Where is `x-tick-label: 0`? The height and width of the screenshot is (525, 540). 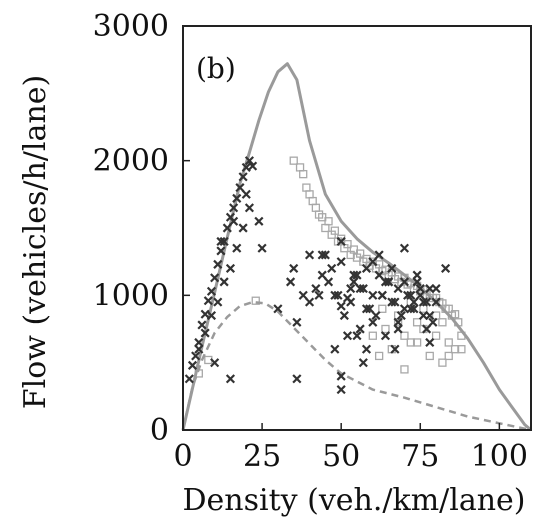
x-tick-label: 0 is located at coordinates (182, 456).